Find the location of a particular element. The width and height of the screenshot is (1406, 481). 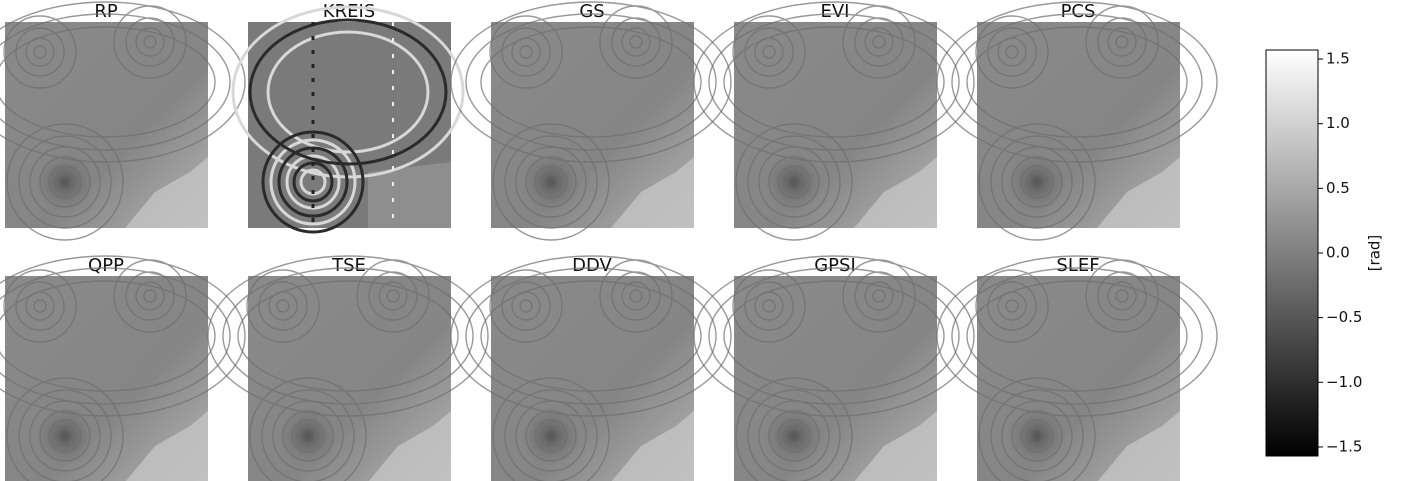

panel-title: TSE is located at coordinates (348, 265).